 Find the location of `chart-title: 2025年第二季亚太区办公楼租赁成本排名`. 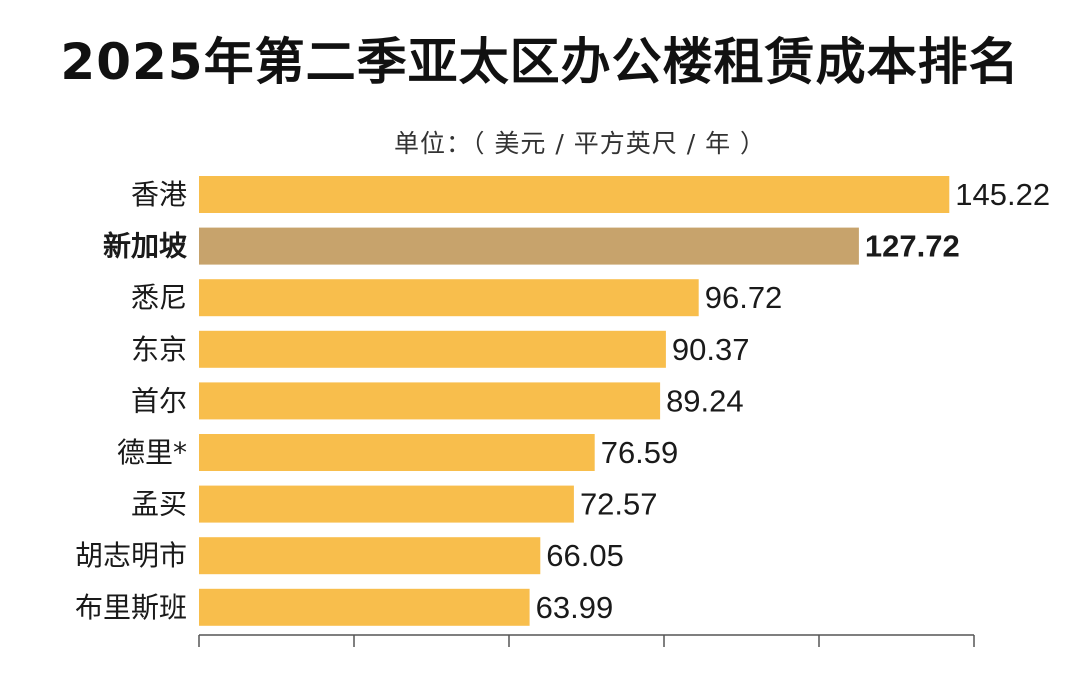

chart-title: 2025年第二季亚太区办公楼租赁成本排名 is located at coordinates (540, 62).